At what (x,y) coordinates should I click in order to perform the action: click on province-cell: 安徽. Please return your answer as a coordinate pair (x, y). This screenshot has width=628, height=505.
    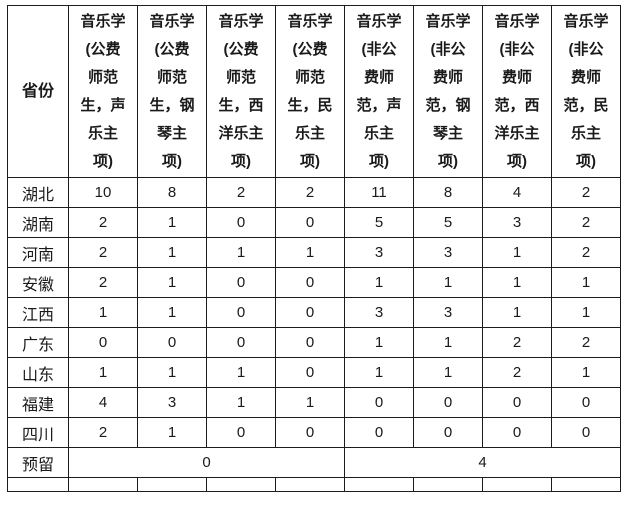
    Looking at the image, I should click on (38, 282).